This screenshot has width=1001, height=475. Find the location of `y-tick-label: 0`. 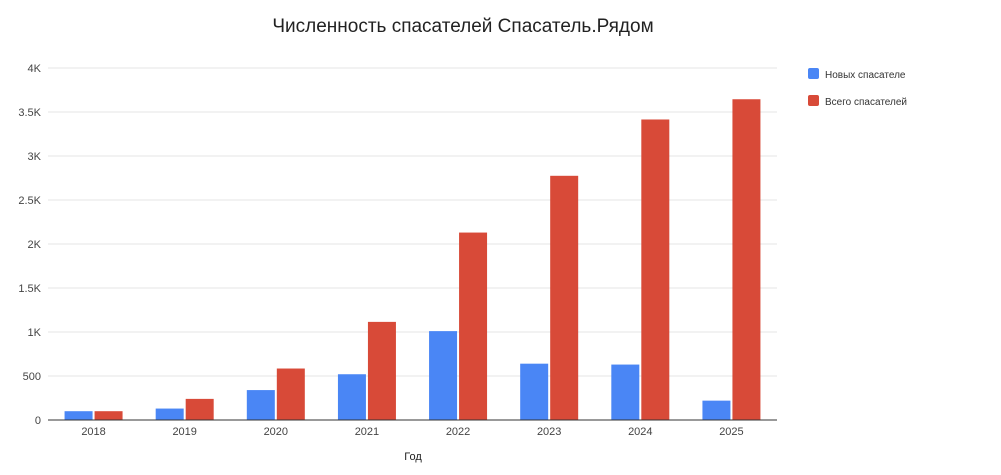

y-tick-label: 0 is located at coordinates (38, 421).